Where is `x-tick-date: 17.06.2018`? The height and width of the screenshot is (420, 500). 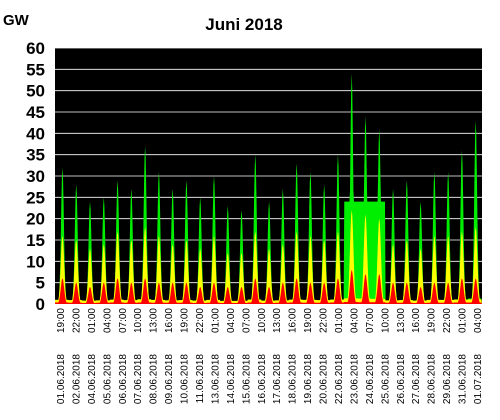 x-tick-date: 17.06.2018 is located at coordinates (277, 379).